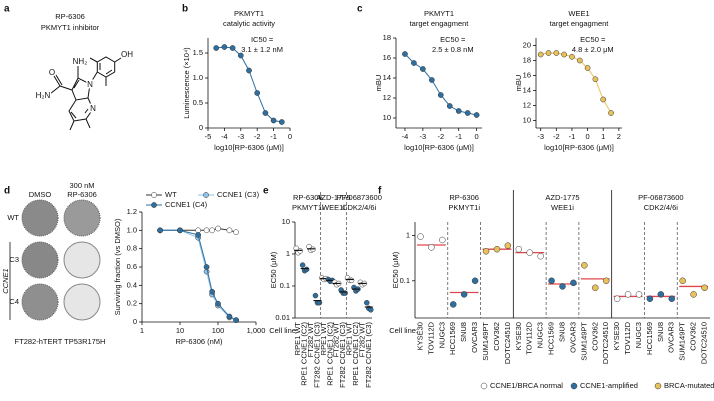 The image size is (714, 401). What do you see at coordinates (308, 197) in the screenshot?
I see `group-title: RP-6306` at bounding box center [308, 197].